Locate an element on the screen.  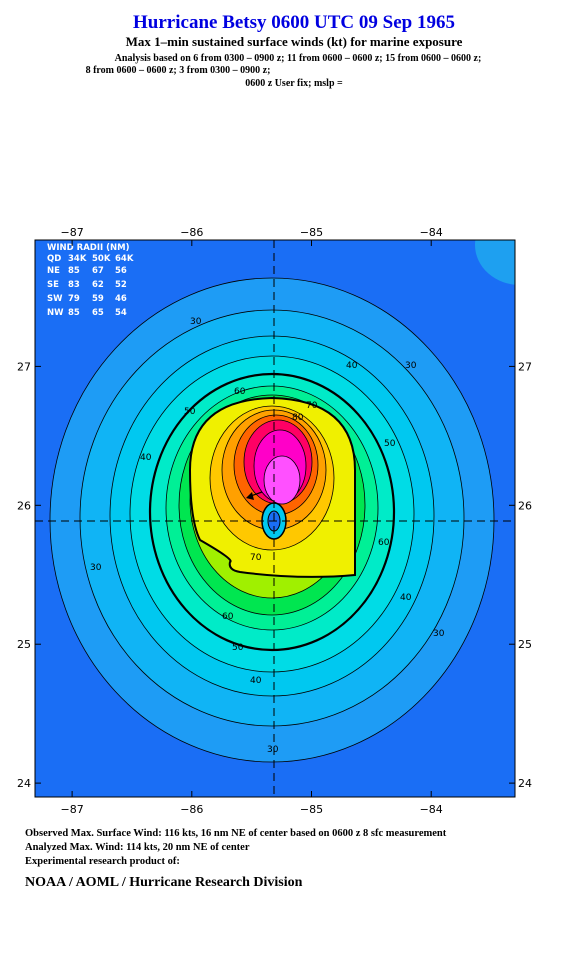
wind-radii-cell: 79 is located at coordinates (74, 299).